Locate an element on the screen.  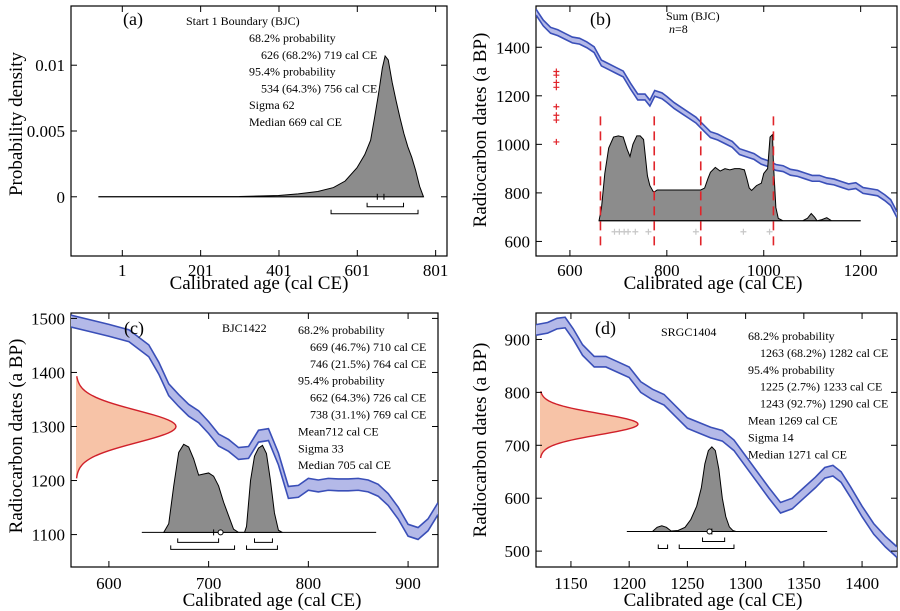
panel-d-y-tick-label: 700 is located at coordinates (518, 445).